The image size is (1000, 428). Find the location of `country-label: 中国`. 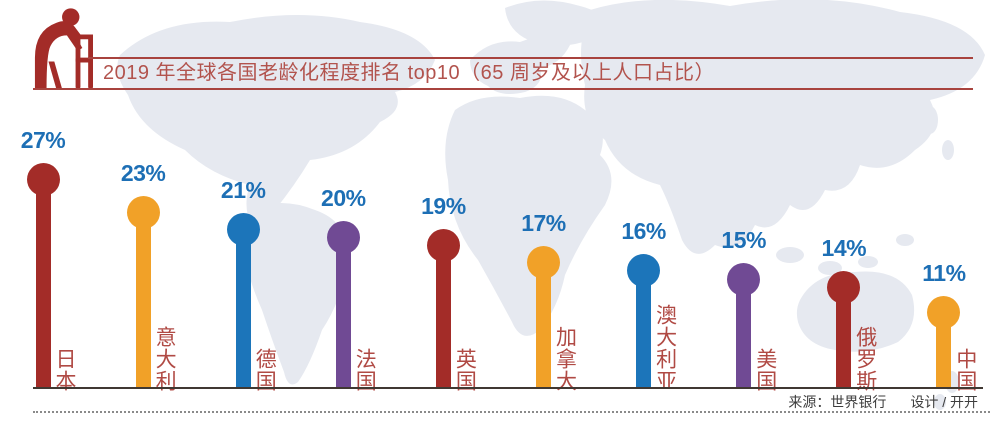

country-label: 中国 is located at coordinates (965, 370).